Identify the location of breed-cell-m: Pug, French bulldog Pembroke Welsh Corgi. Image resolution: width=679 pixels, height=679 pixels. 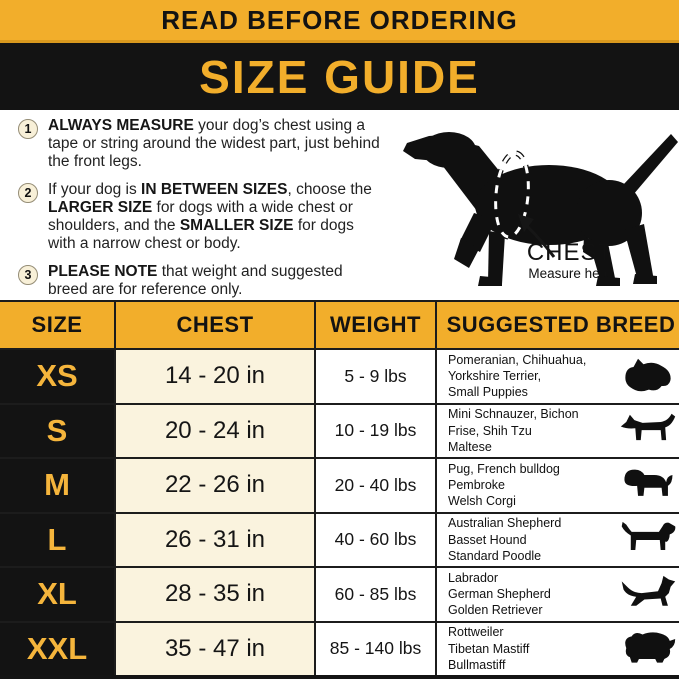
(558, 485).